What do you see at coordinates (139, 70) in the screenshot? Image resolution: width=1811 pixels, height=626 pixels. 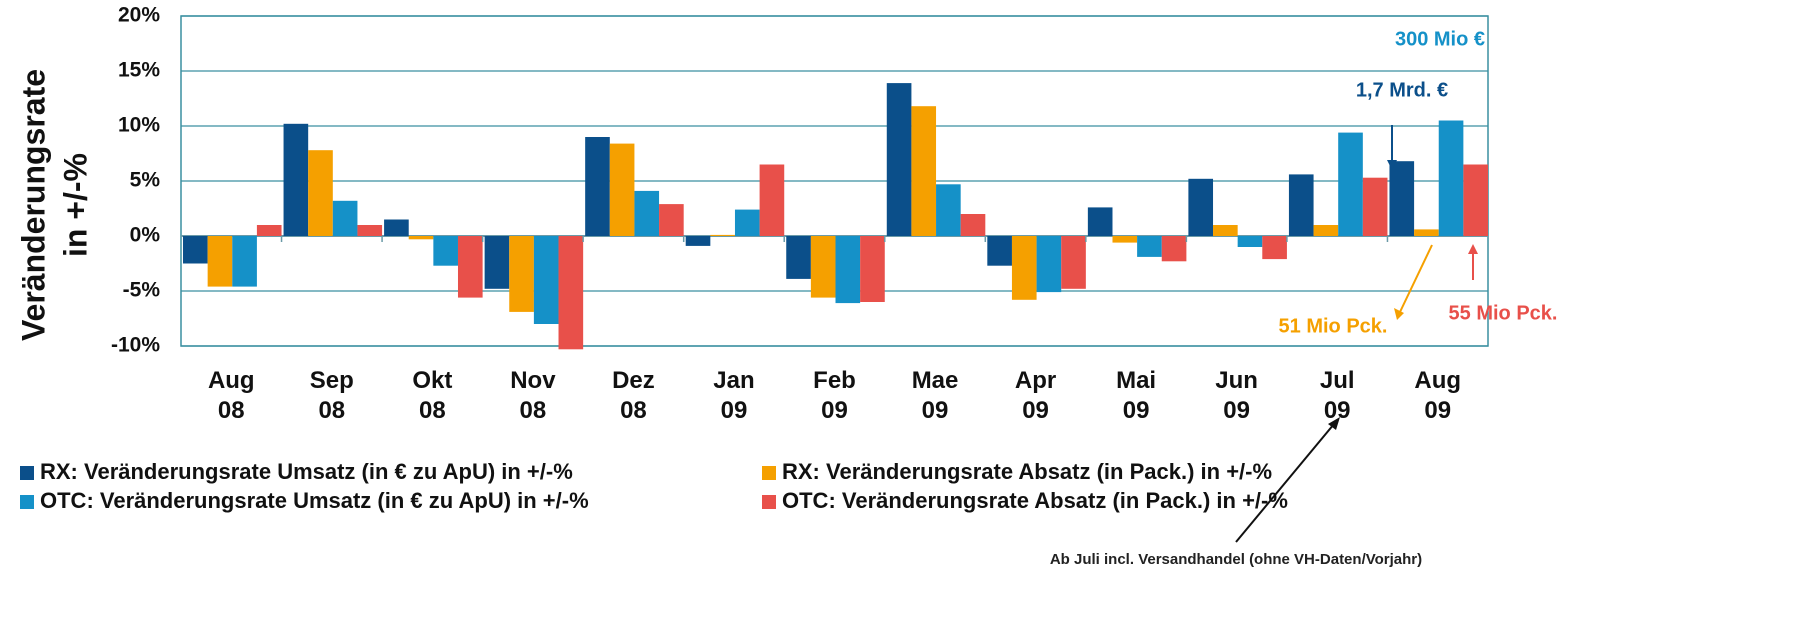 I see `y-tick-label: 15%` at bounding box center [139, 70].